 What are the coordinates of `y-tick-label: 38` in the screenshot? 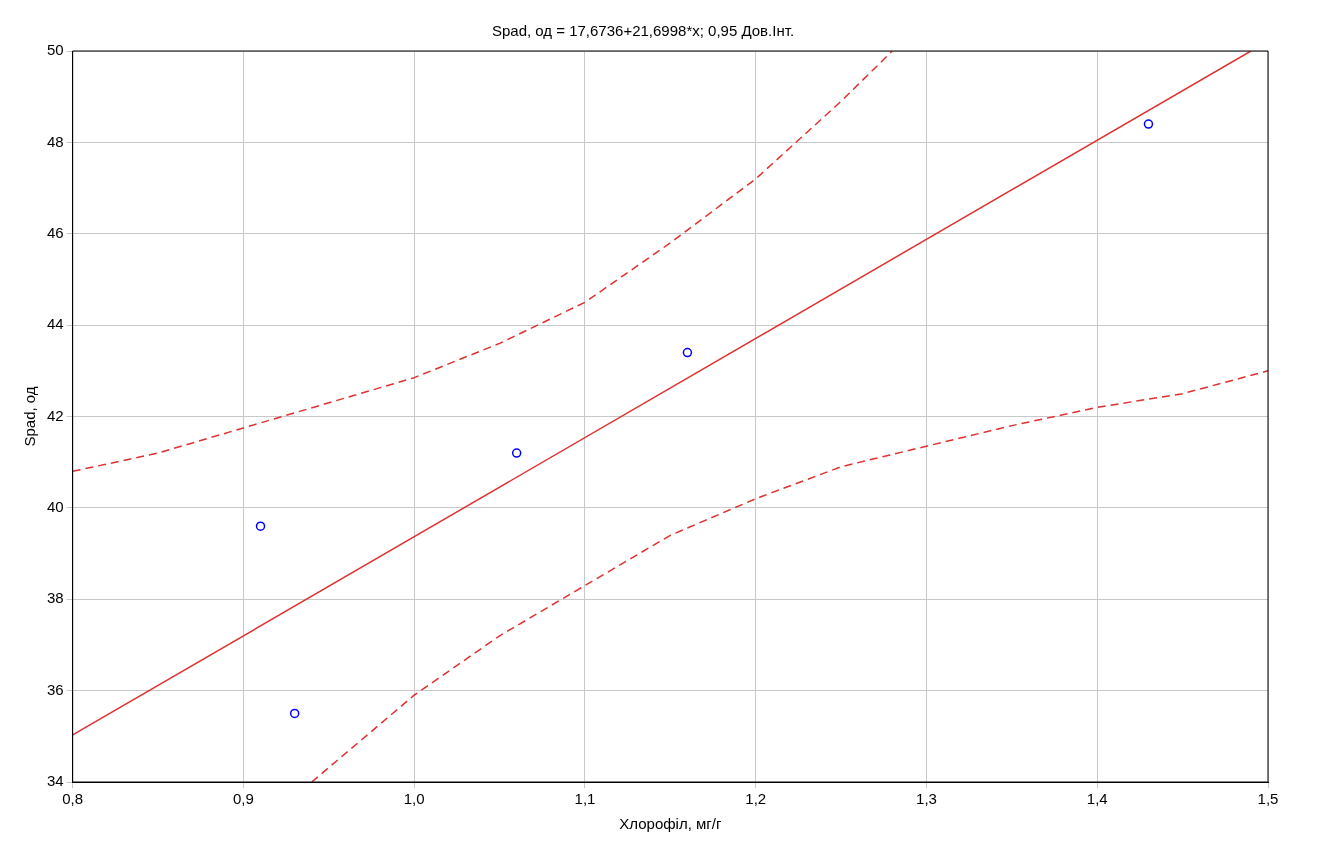 It's located at (55, 598).